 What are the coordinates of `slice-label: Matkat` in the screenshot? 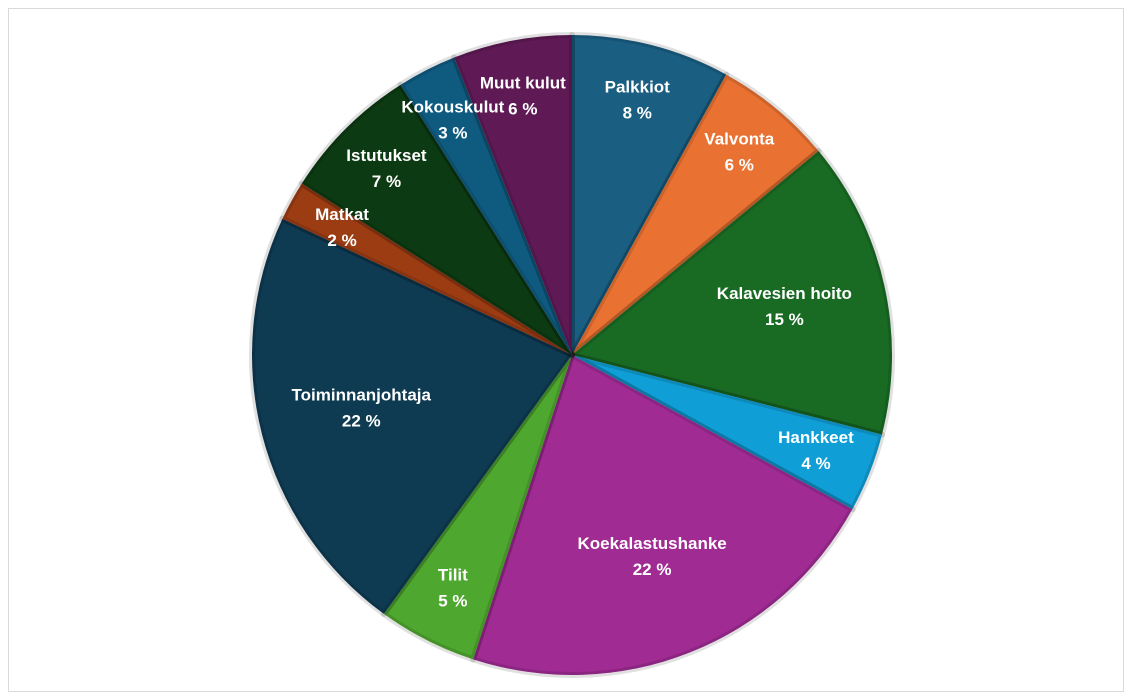 It's located at (342, 214).